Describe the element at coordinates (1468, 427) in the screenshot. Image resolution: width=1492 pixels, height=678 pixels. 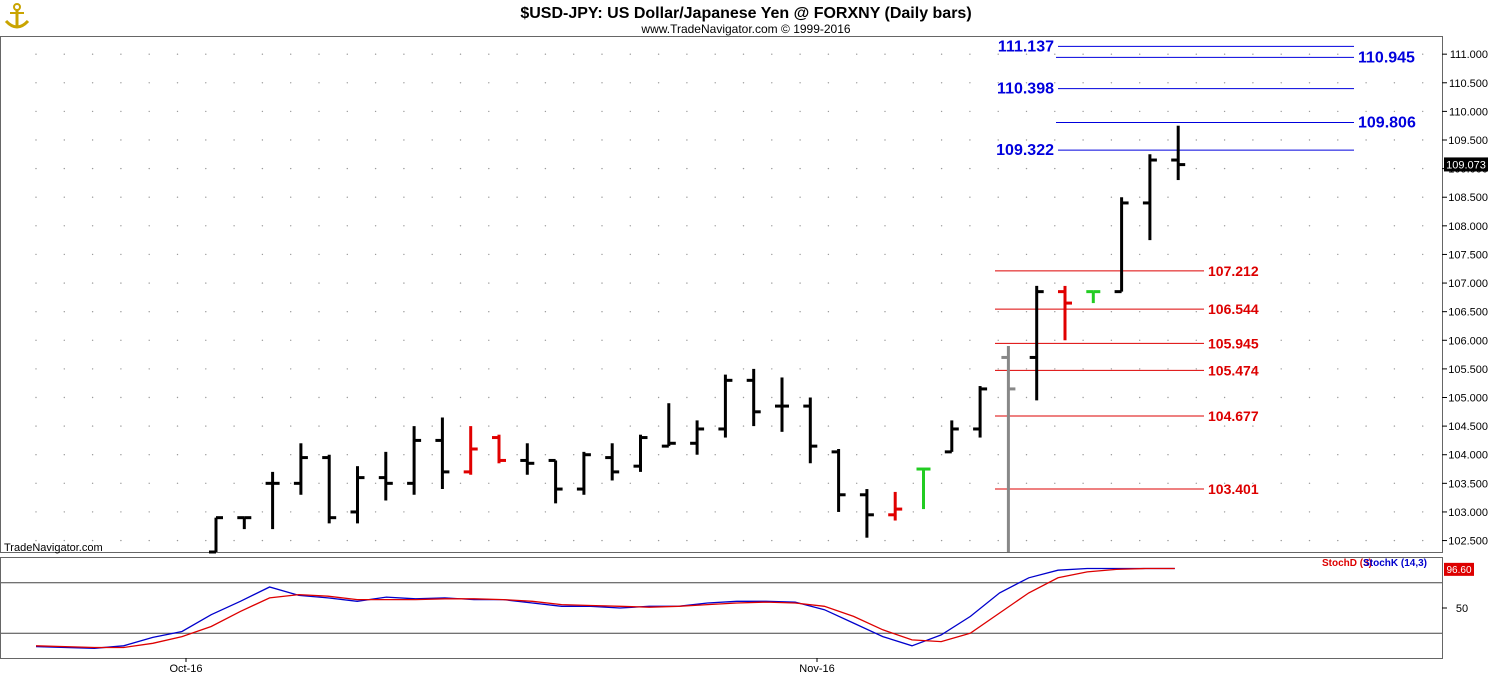
I see `price-tick-label: 104.500` at that location.